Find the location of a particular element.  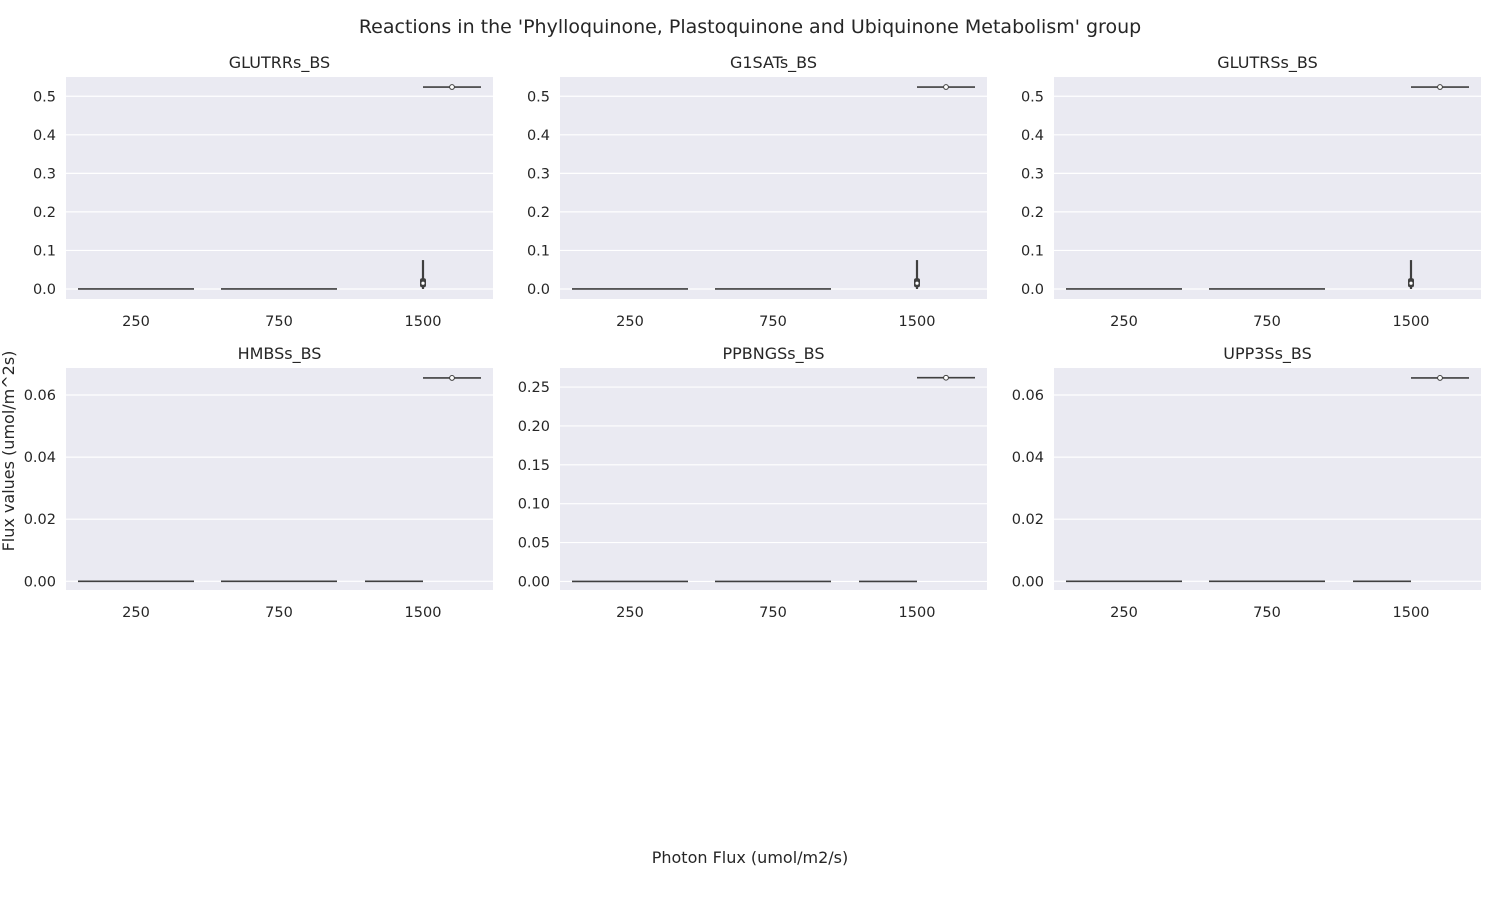

subplot: 0.0 0.1 0.2 0.3 0.4 0.5 250 750 1500 G1SATs_BS is located at coordinates (757, 191).